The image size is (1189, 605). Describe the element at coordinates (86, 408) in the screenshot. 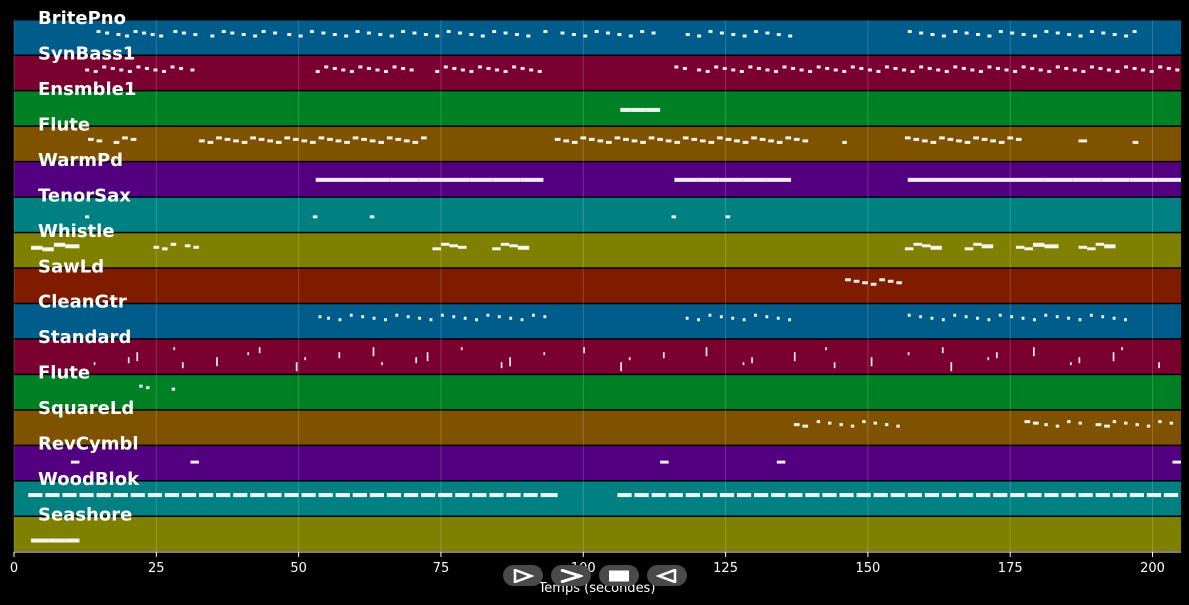

I see `track-label: SquareLd` at that location.